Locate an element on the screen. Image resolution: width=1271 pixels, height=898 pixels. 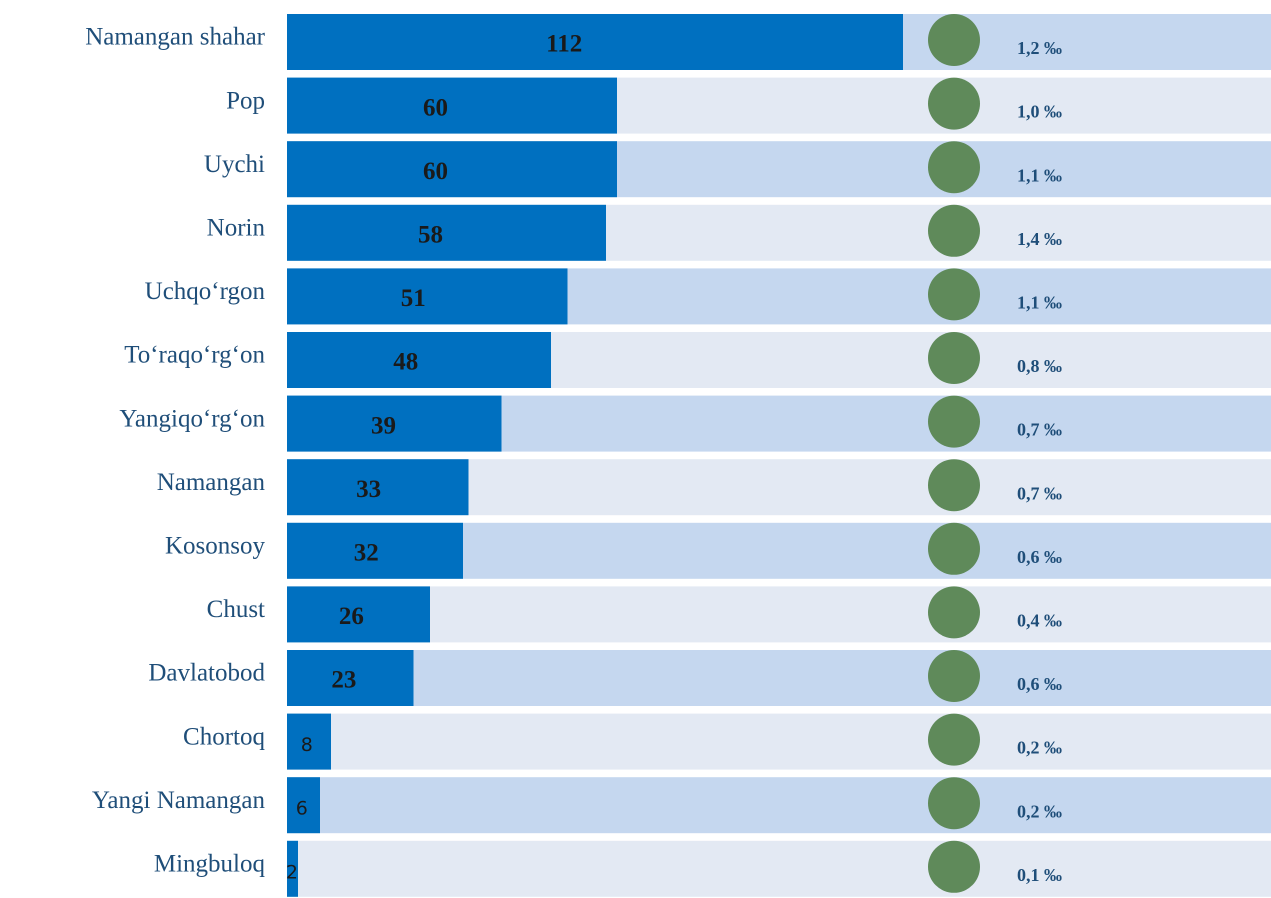
bar-value-label: 58 is located at coordinates (430, 235).